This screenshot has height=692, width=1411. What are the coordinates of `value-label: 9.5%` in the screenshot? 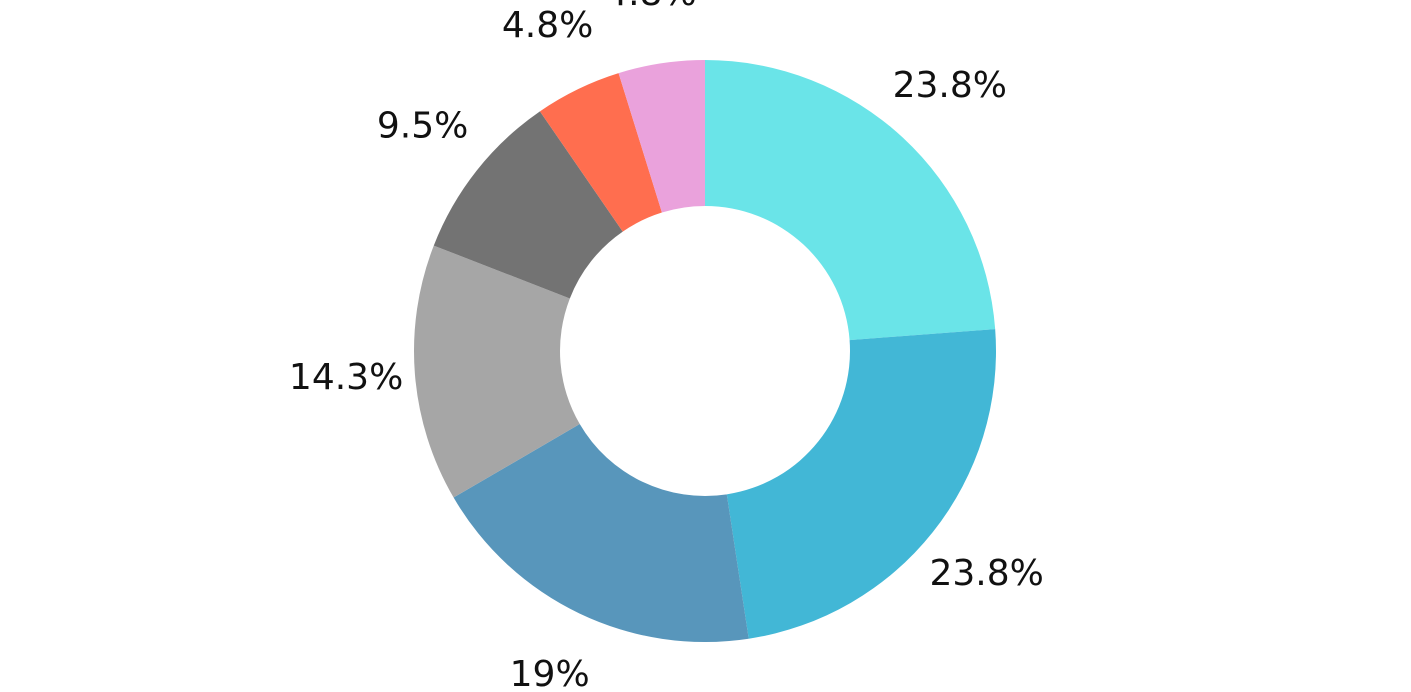 It's located at (422, 126).